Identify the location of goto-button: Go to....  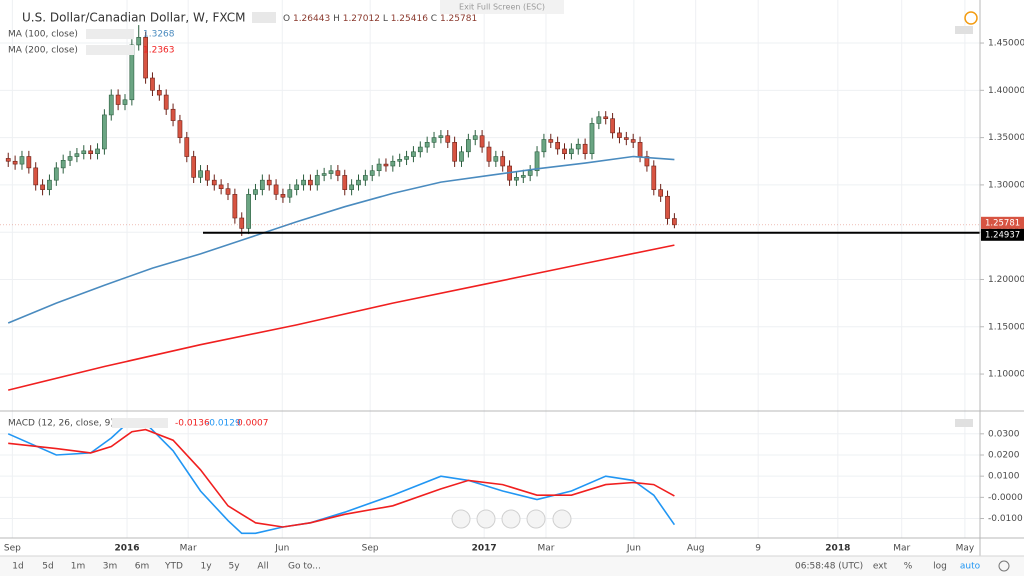
(304, 567).